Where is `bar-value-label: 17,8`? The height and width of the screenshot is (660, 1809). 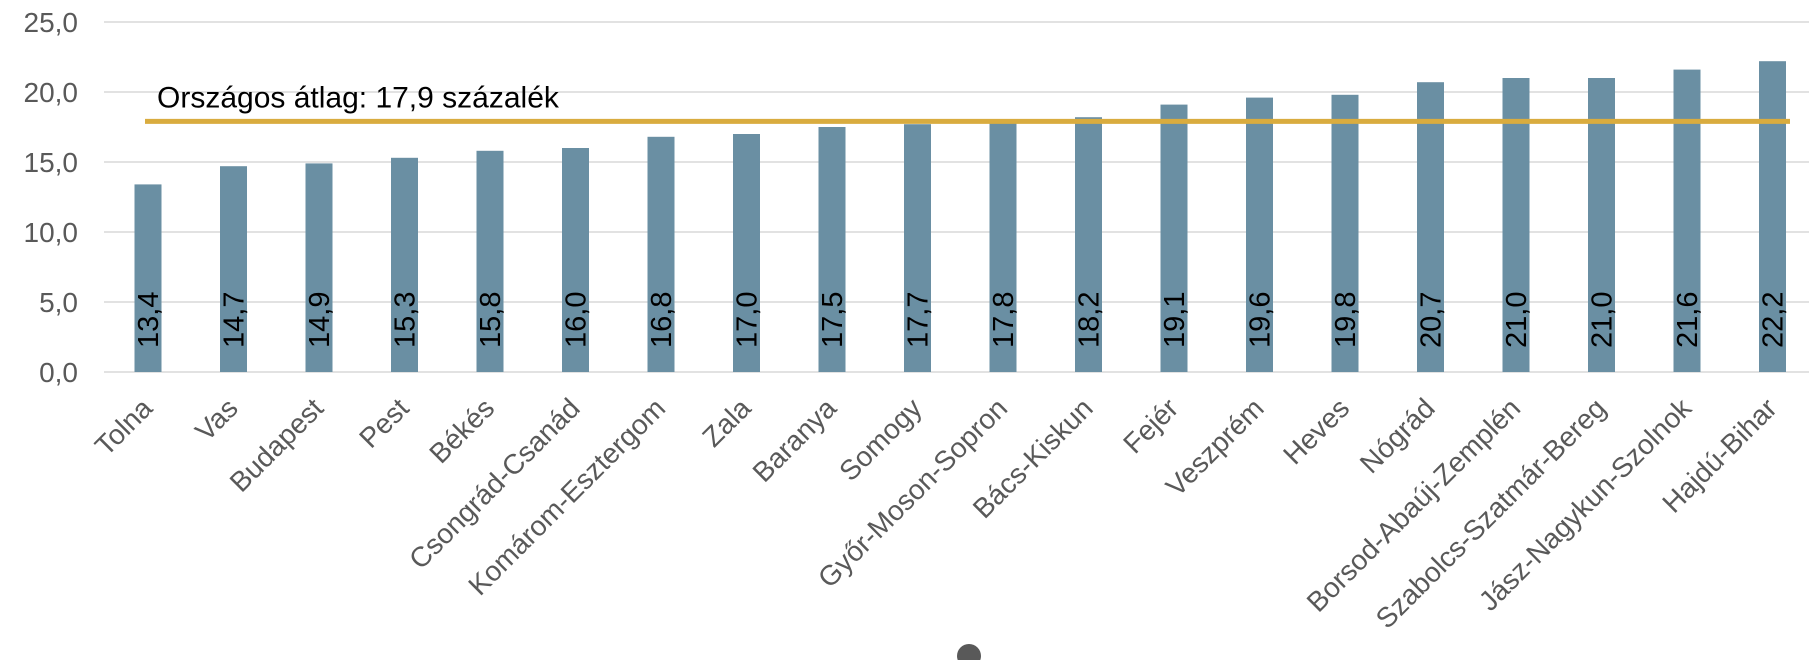 bar-value-label: 17,8 is located at coordinates (1004, 320).